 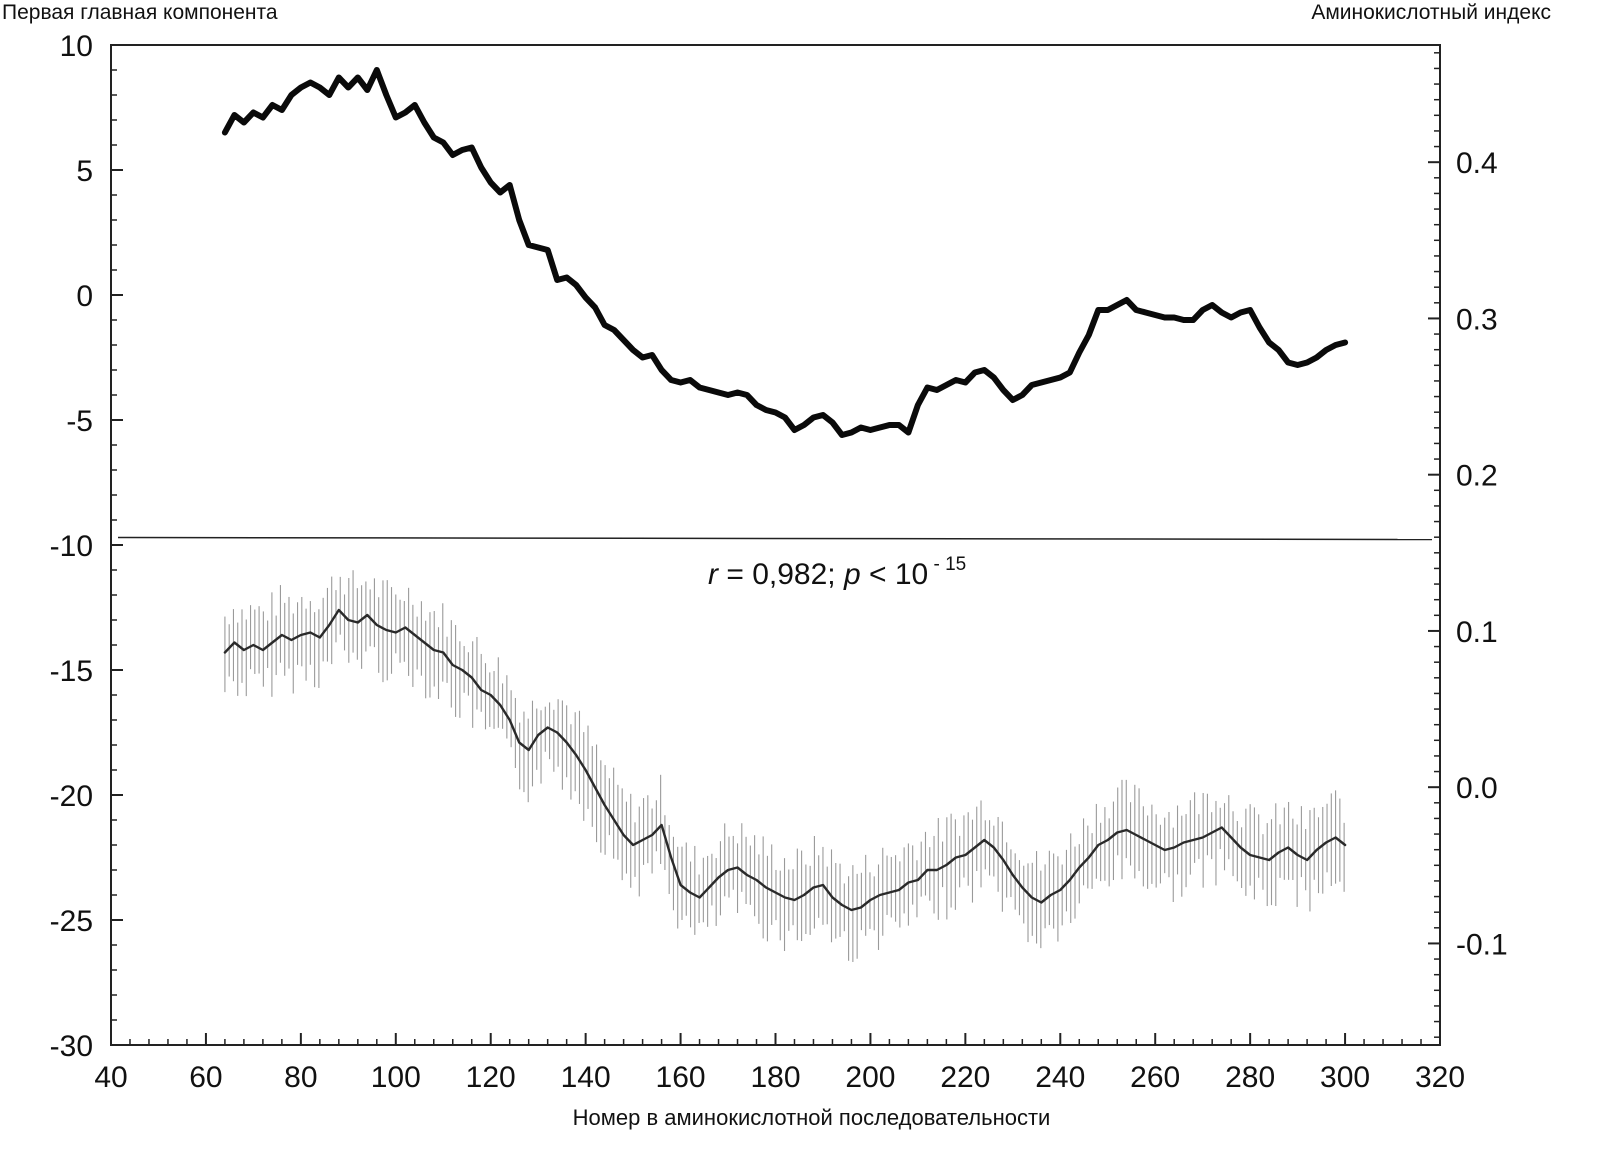 What do you see at coordinates (79, 421) in the screenshot?
I see `y-left-tick-label: -5` at bounding box center [79, 421].